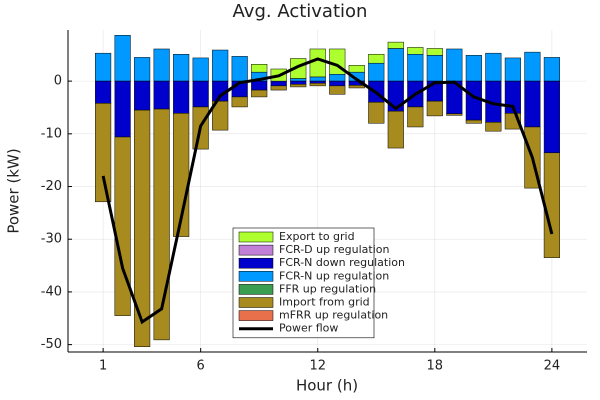  I want to click on chart-title: Avg. Activation, so click(300, 11).